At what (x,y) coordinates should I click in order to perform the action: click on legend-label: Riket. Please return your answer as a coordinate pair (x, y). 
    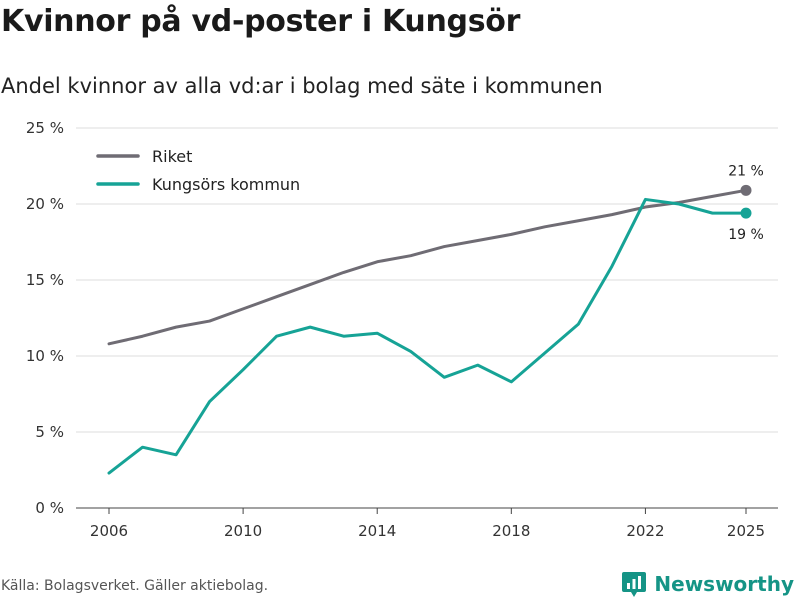
    Looking at the image, I should click on (172, 156).